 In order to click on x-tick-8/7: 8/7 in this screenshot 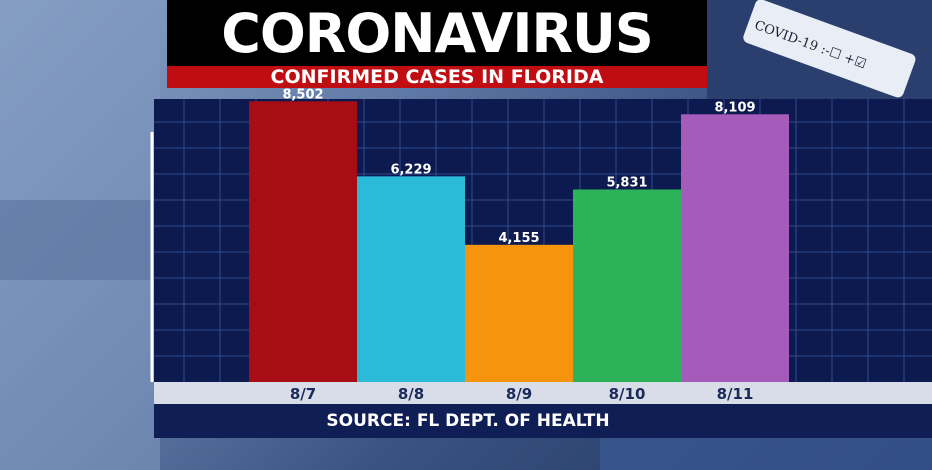, I will do `click(303, 394)`.